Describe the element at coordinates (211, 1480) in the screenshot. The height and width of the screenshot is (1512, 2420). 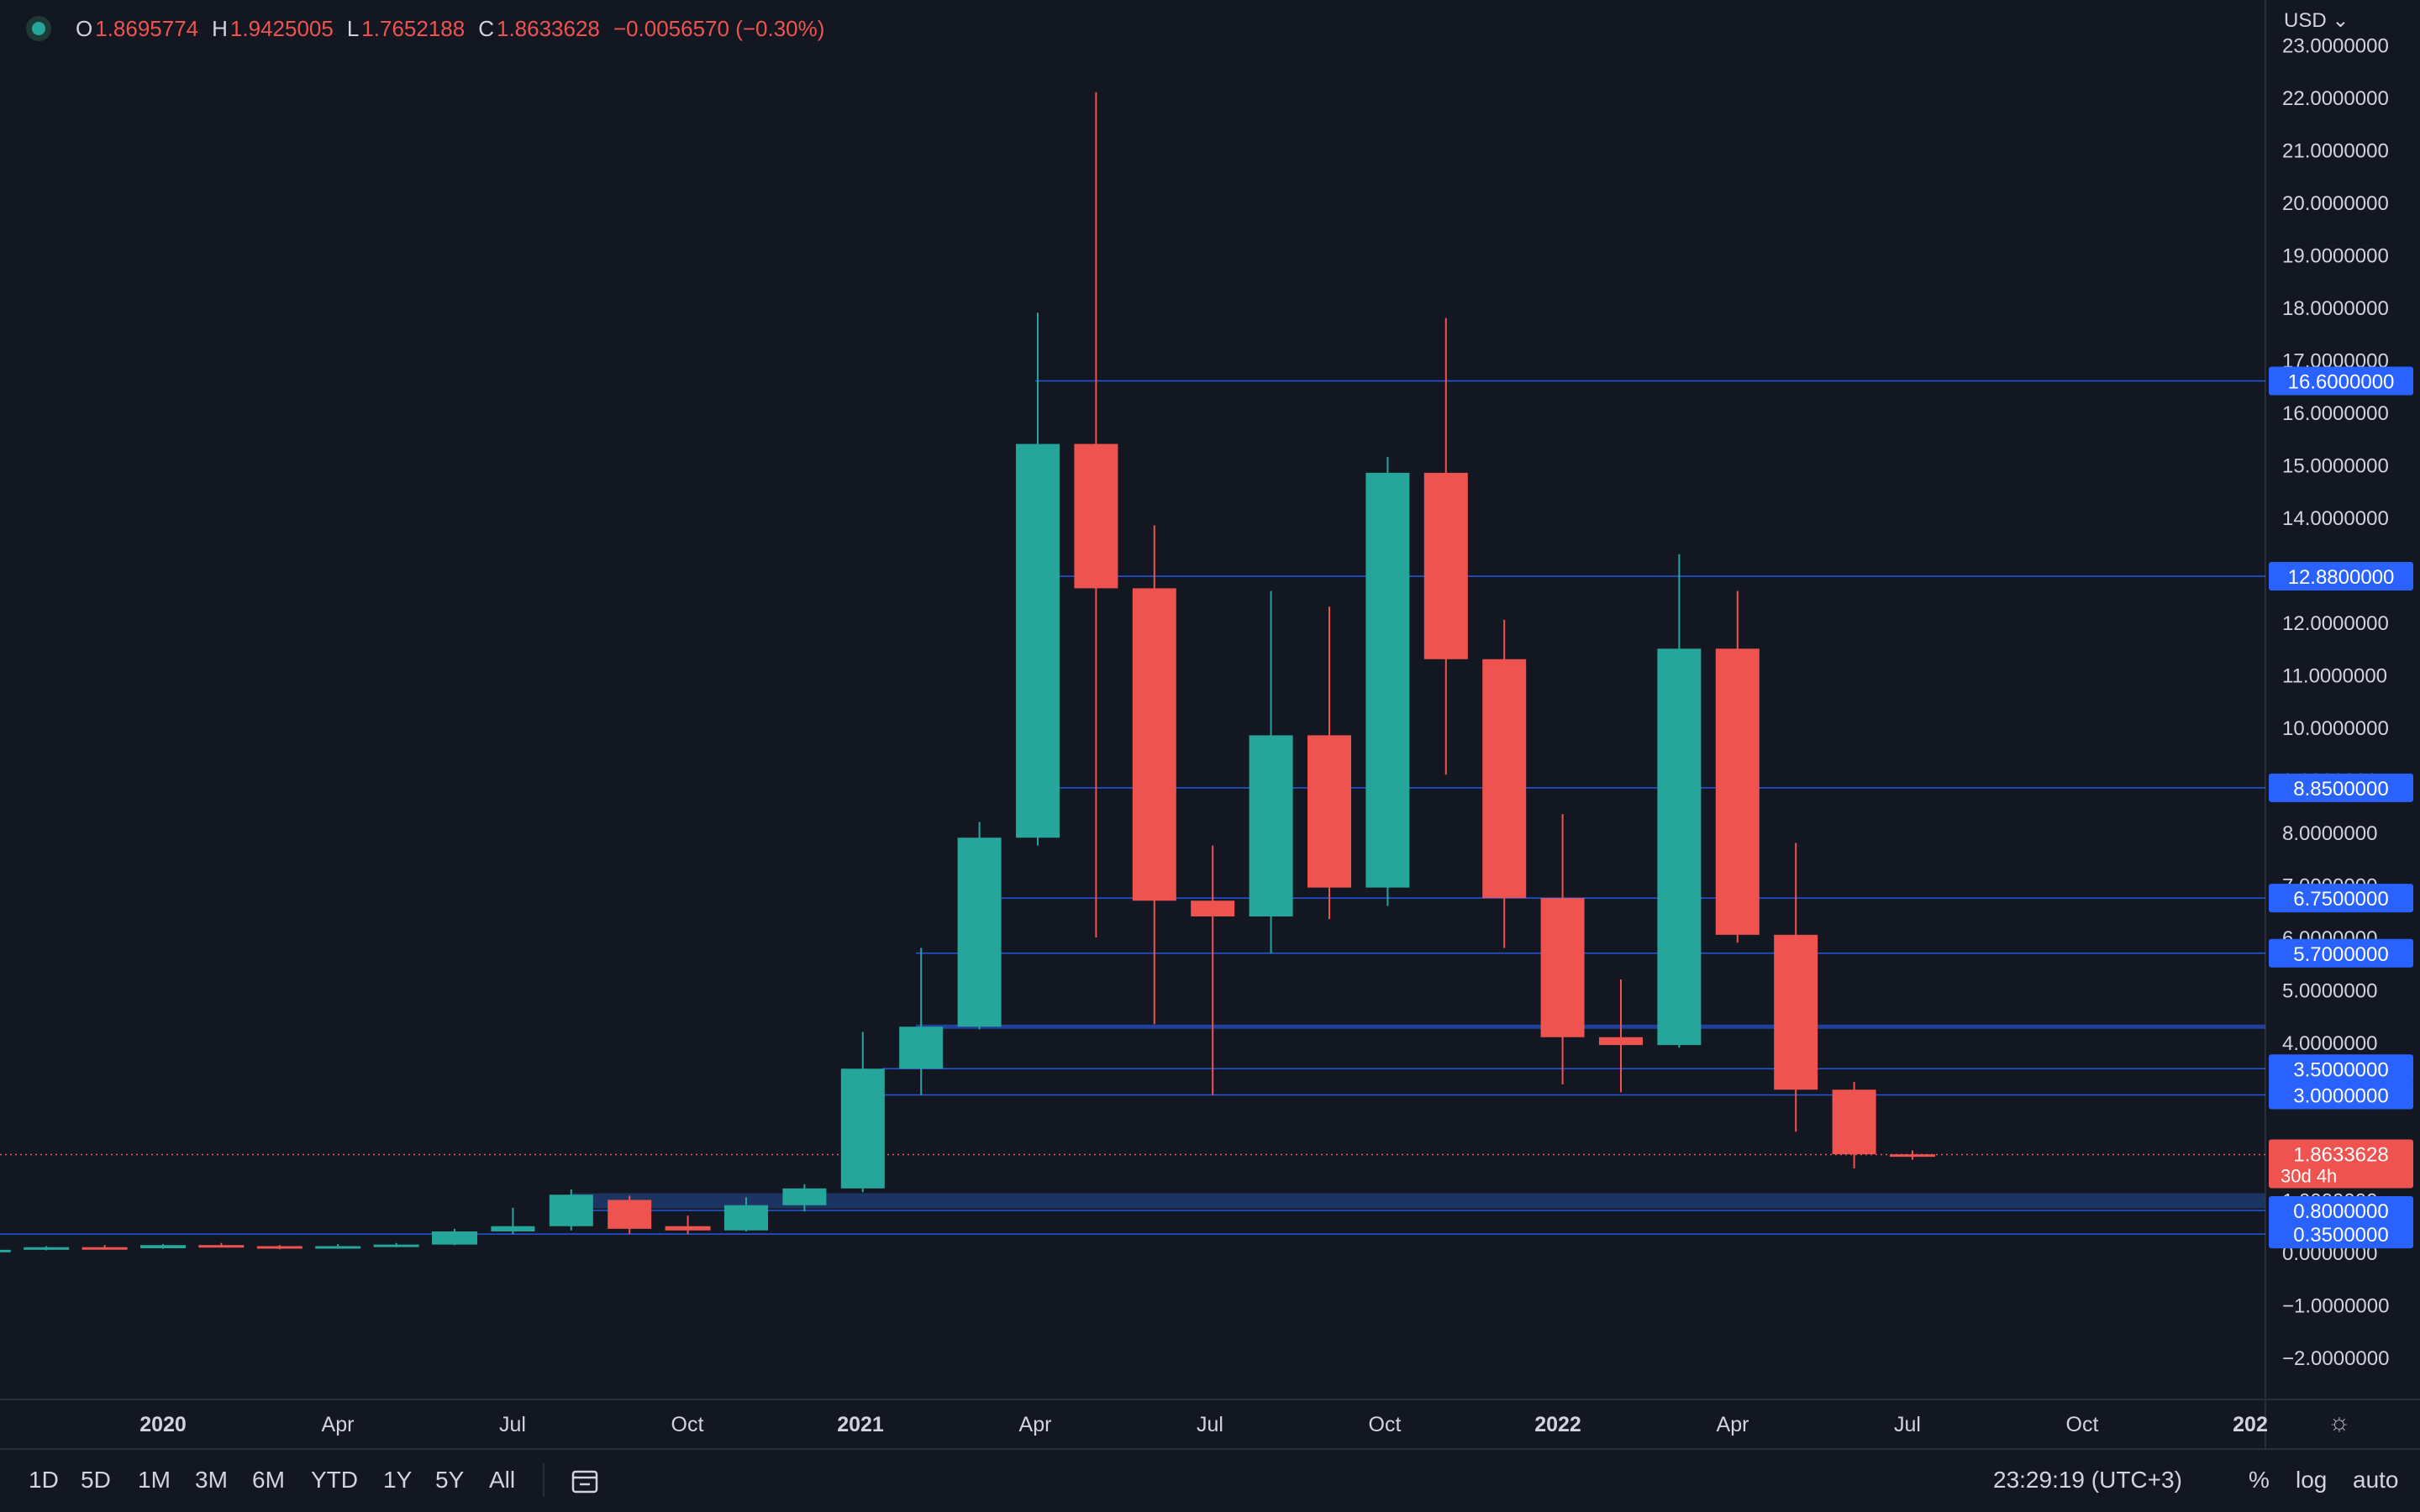
I see `timeframe-3m-button: 3M` at that location.